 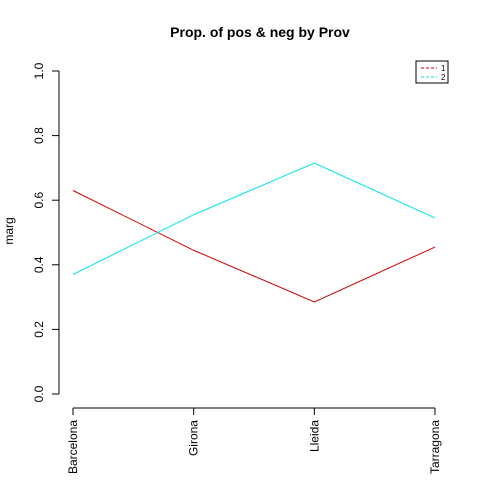 What do you see at coordinates (443, 68) in the screenshot?
I see `legend-label-1: 1` at bounding box center [443, 68].